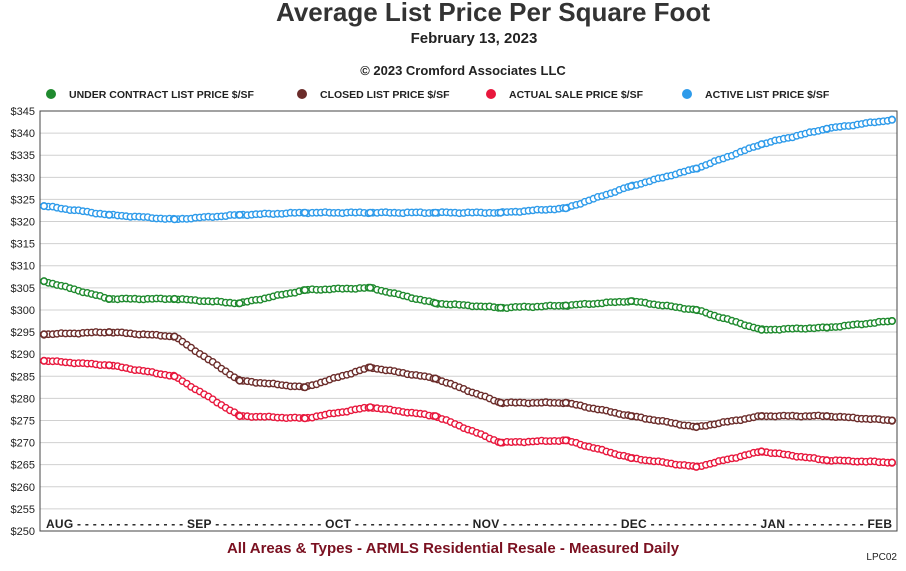  Describe the element at coordinates (23, 355) in the screenshot. I see `y-tick-label: $290` at that location.